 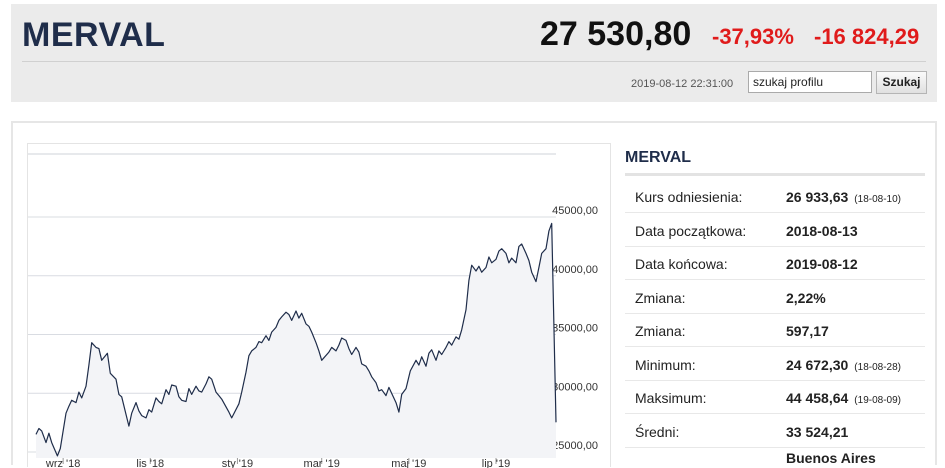 What do you see at coordinates (681, 264) in the screenshot?
I see `stats-row-label: Data końcowa:` at bounding box center [681, 264].